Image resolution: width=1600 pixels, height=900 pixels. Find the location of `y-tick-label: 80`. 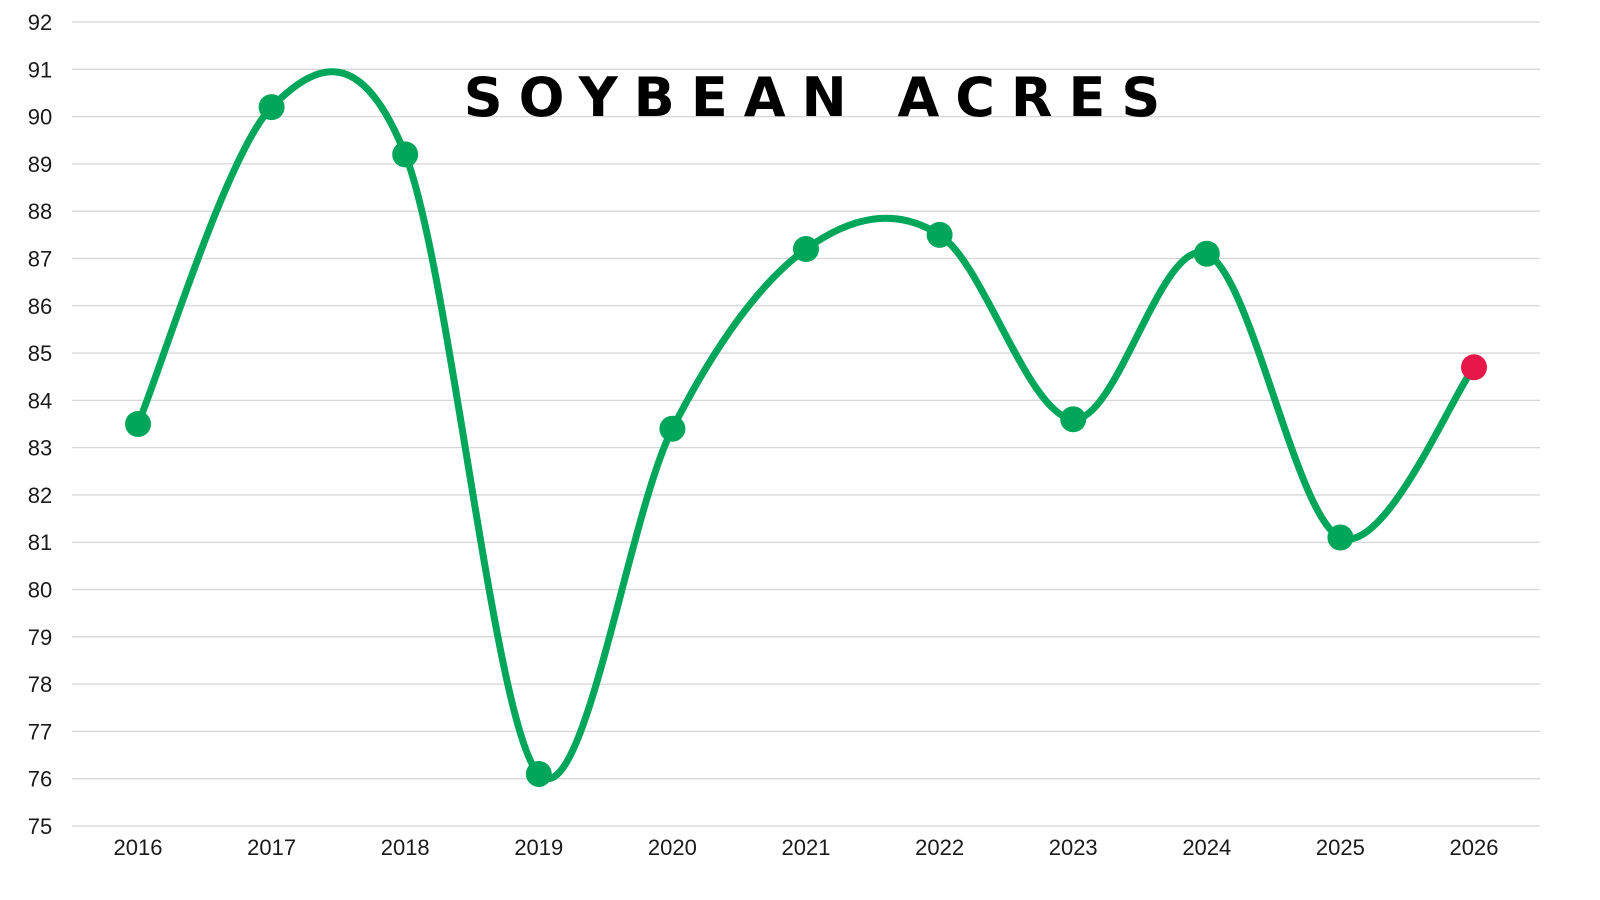

y-tick-label: 80 is located at coordinates (40, 590).